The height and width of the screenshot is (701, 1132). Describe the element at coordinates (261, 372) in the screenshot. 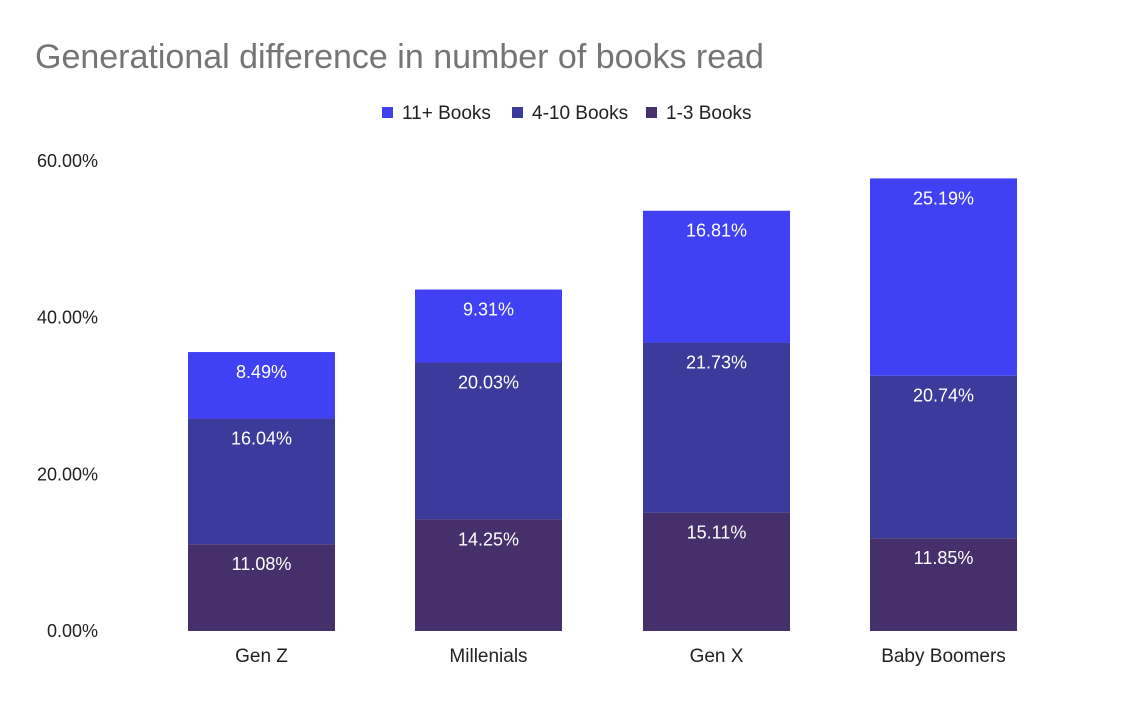

I see `data-label: 8.49%` at that location.